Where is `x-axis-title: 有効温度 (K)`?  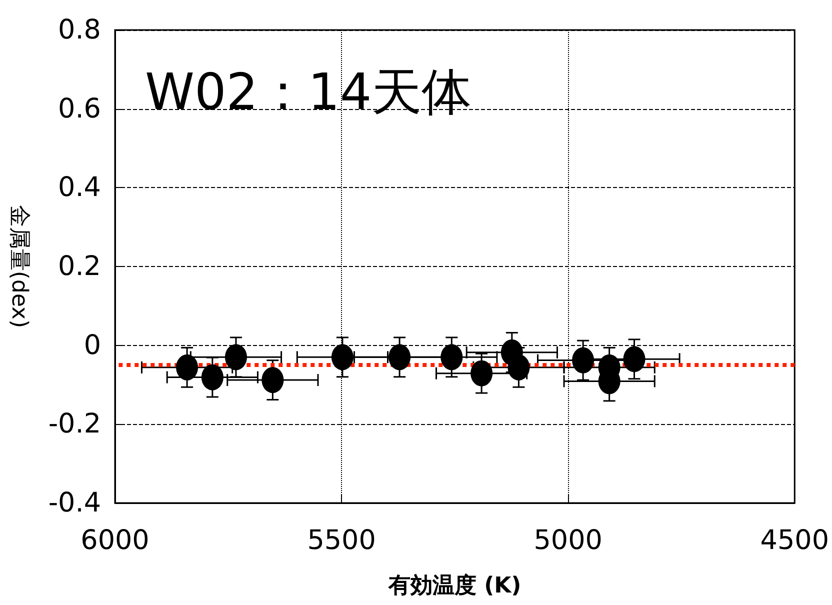
x-axis-title: 有効温度 (K) is located at coordinates (454, 585).